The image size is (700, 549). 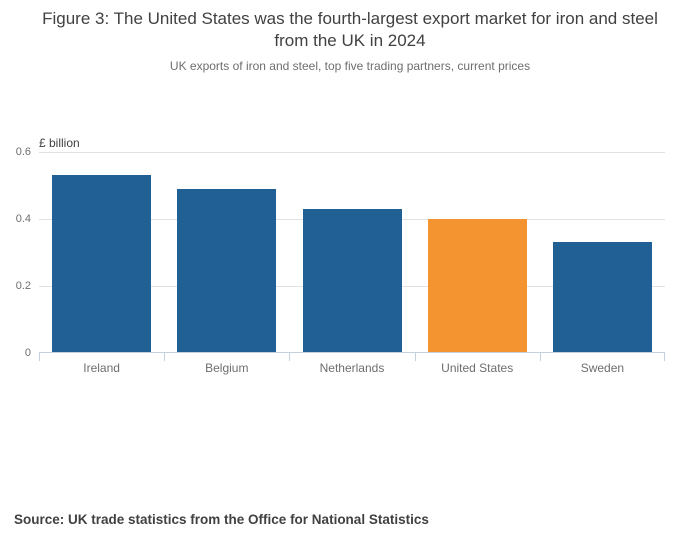 What do you see at coordinates (352, 352) in the screenshot?
I see `x-axis-line` at bounding box center [352, 352].